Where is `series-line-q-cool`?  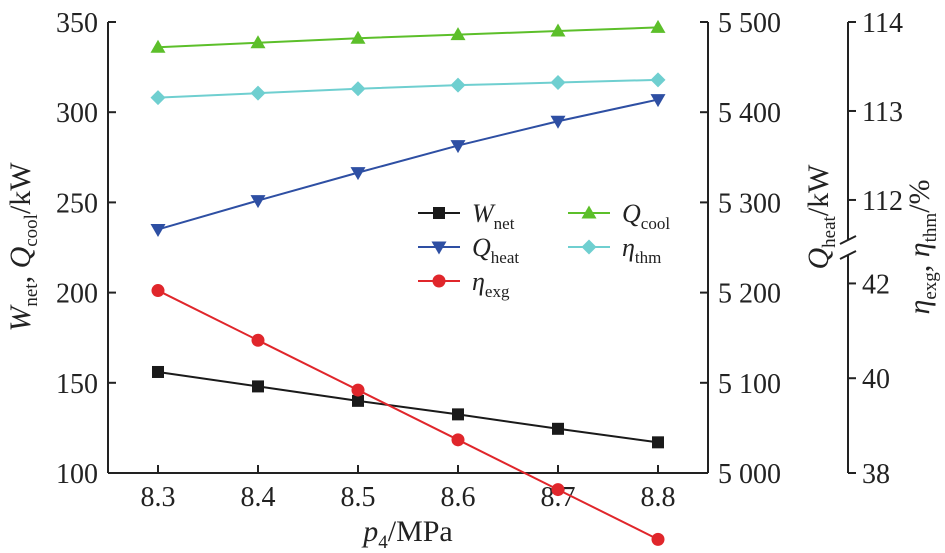
series-line-q-cool is located at coordinates (408, 37).